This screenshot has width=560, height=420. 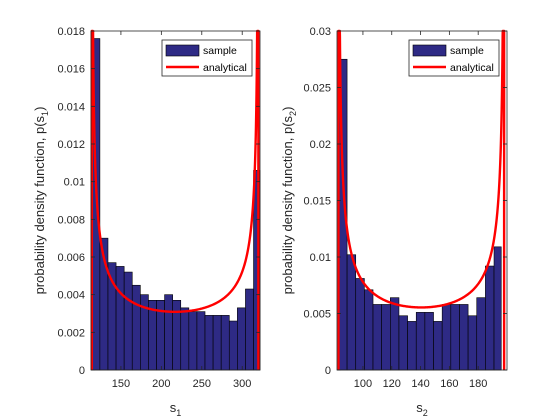 What do you see at coordinates (320, 32) in the screenshot?
I see `y-tick-label: 0.03` at bounding box center [320, 32].